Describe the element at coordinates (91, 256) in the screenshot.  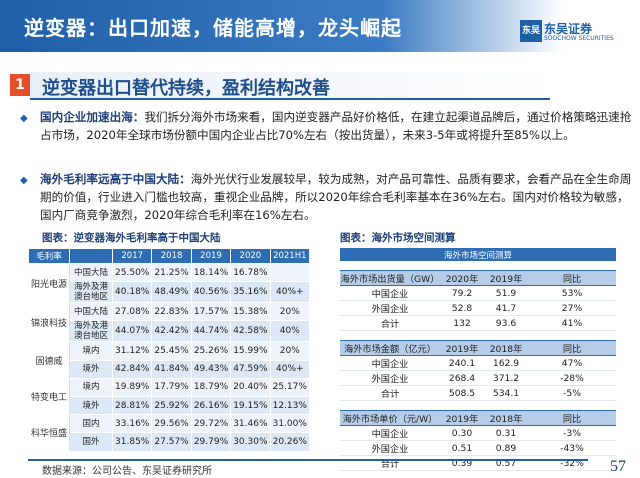
I see `column-header` at that location.